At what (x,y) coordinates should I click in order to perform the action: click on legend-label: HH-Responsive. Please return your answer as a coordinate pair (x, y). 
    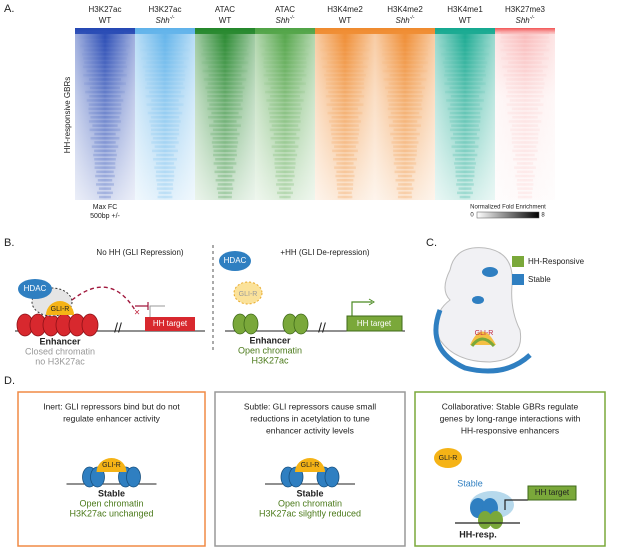
    Looking at the image, I should click on (556, 261).